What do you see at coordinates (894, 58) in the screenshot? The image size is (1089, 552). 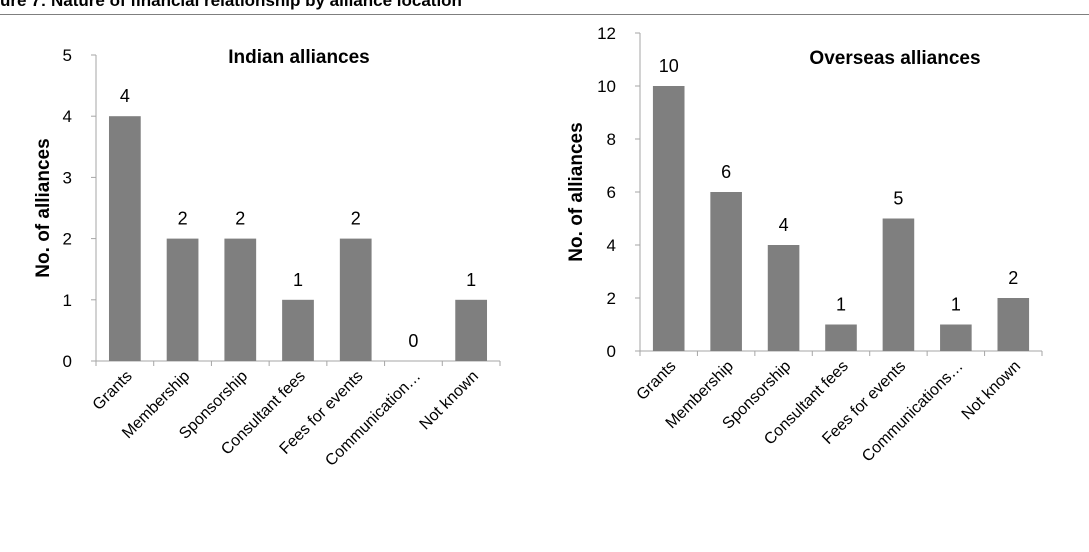 I see `chart-title: Overseas alliances` at bounding box center [894, 58].